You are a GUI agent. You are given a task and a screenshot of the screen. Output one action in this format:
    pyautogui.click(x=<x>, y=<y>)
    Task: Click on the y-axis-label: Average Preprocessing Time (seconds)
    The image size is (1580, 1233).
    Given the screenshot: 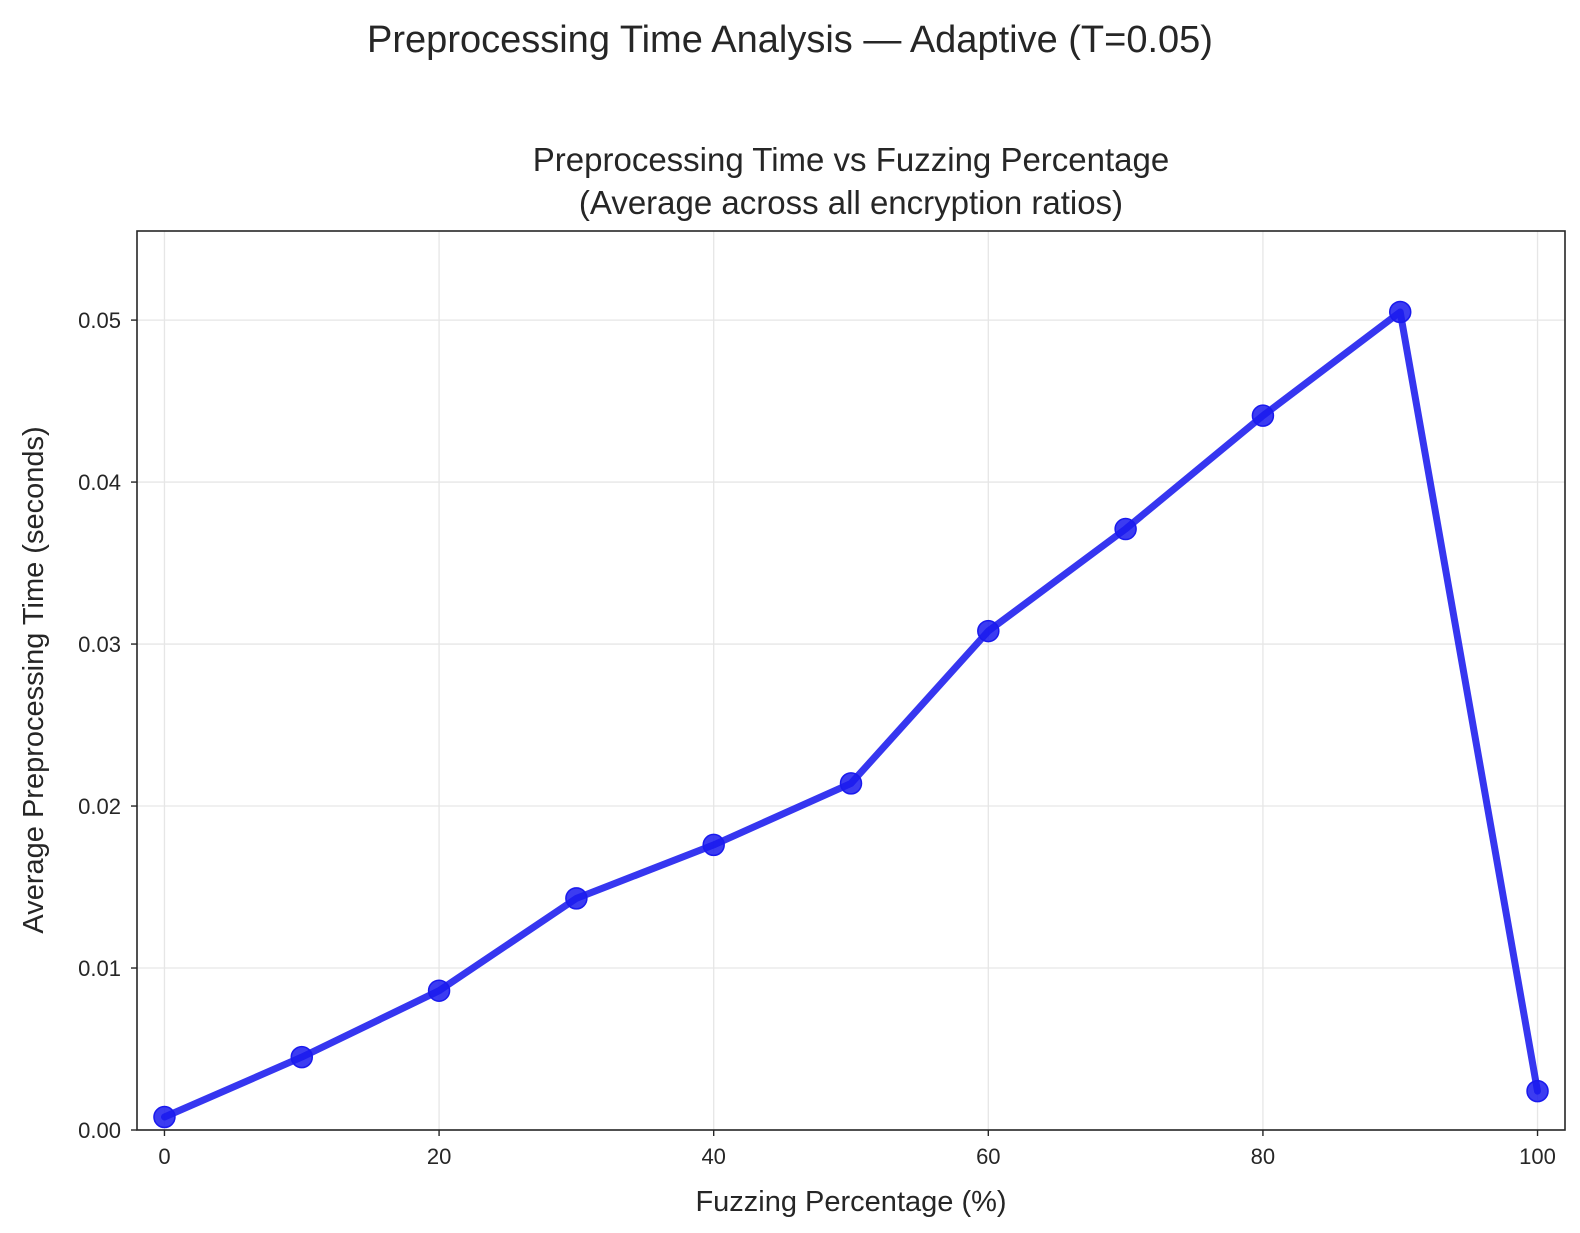 What is the action you would take?
    pyautogui.click(x=34, y=679)
    